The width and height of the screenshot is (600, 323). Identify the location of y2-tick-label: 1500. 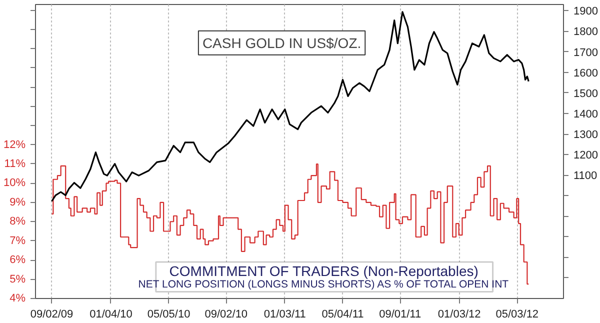
(586, 94).